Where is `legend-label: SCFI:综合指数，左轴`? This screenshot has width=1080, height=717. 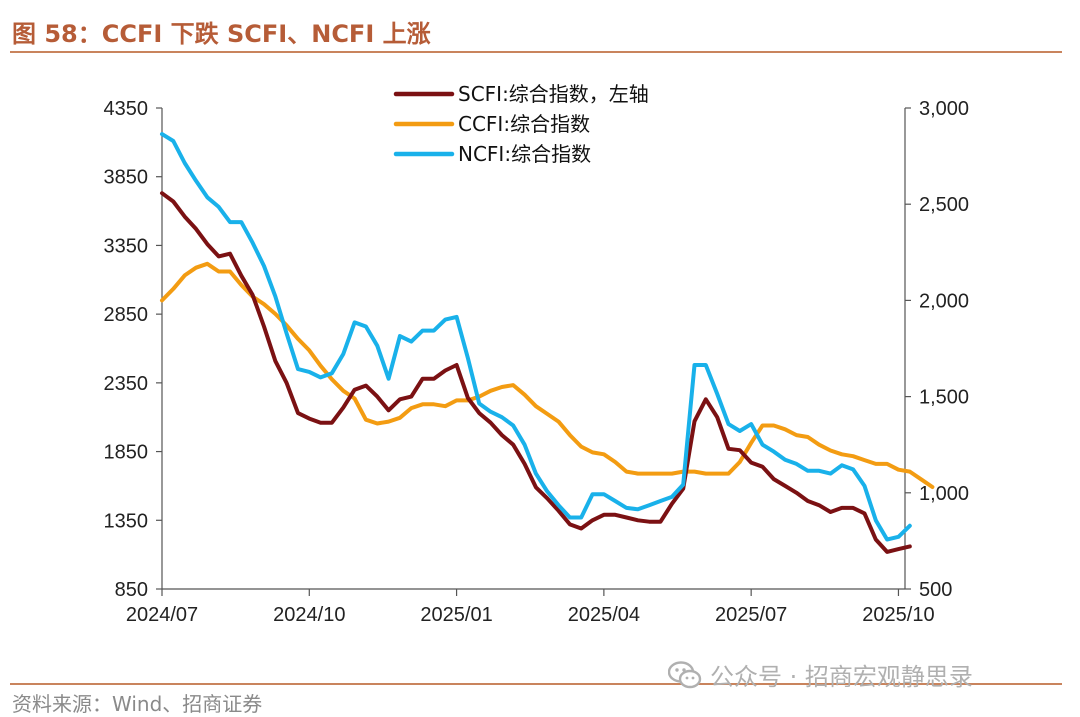 legend-label: SCFI:综合指数，左轴 is located at coordinates (553, 94).